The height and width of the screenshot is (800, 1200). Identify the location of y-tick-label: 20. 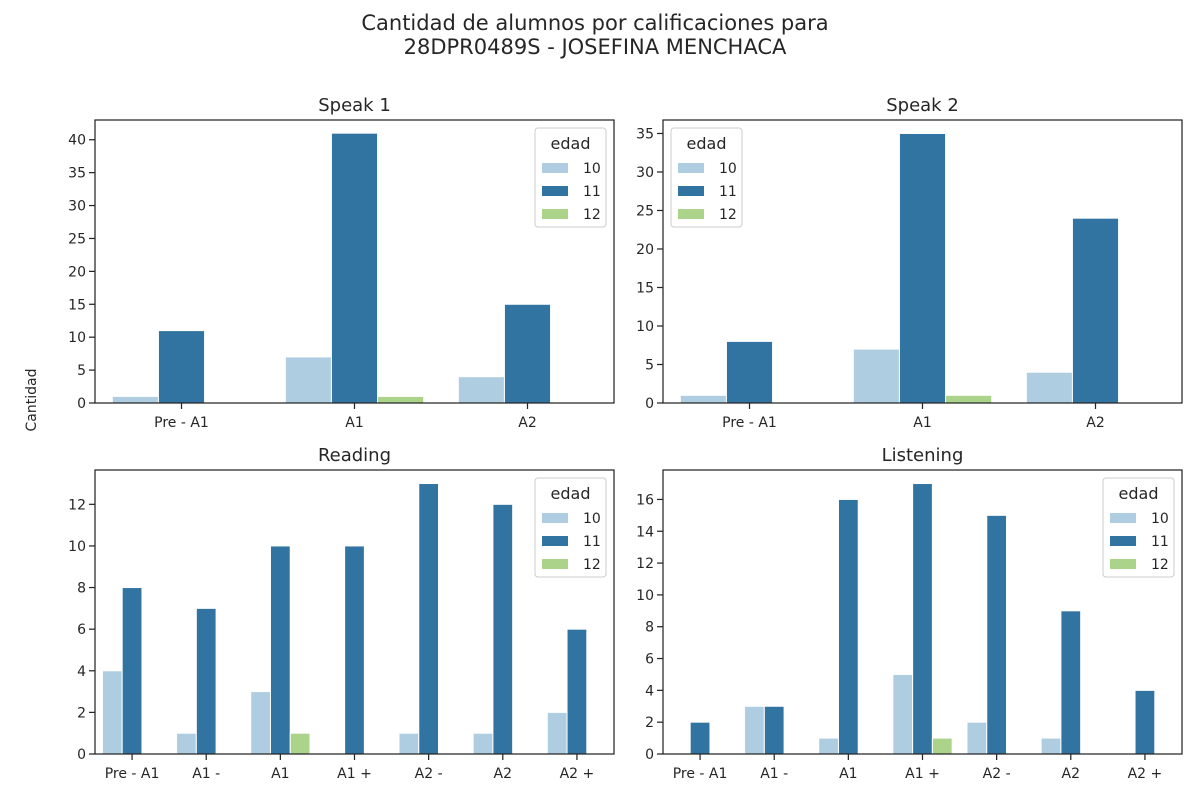
(645, 250).